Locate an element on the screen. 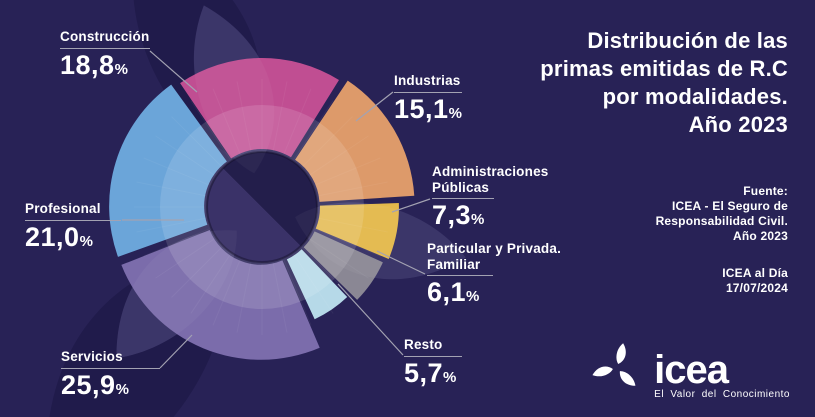 The width and height of the screenshot is (815, 417). callout-label: Administraciones is located at coordinates (490, 171).